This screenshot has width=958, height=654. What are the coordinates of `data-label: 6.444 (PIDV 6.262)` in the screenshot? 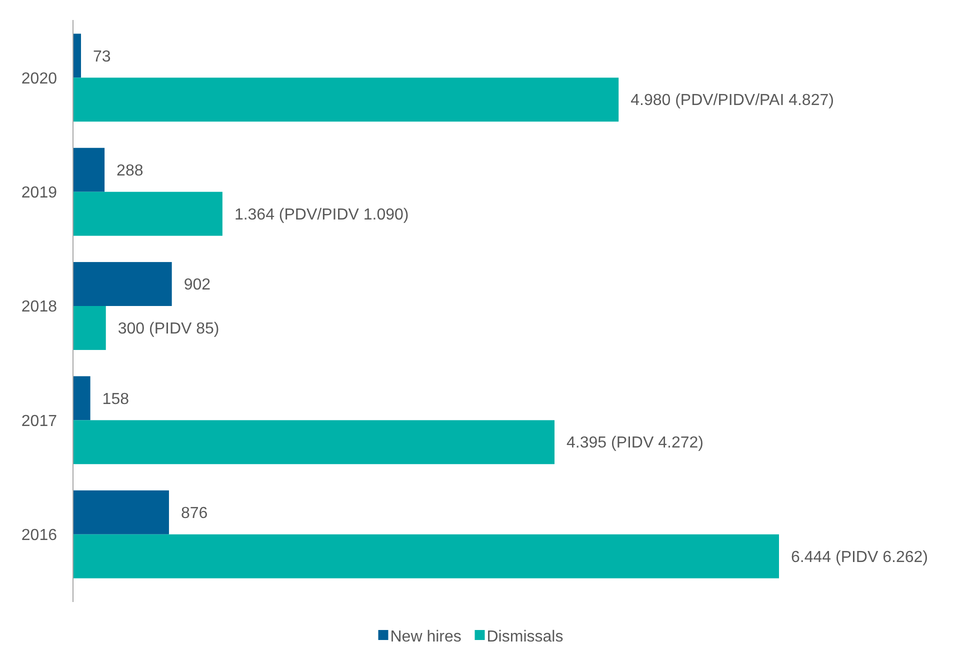 It's located at (859, 557).